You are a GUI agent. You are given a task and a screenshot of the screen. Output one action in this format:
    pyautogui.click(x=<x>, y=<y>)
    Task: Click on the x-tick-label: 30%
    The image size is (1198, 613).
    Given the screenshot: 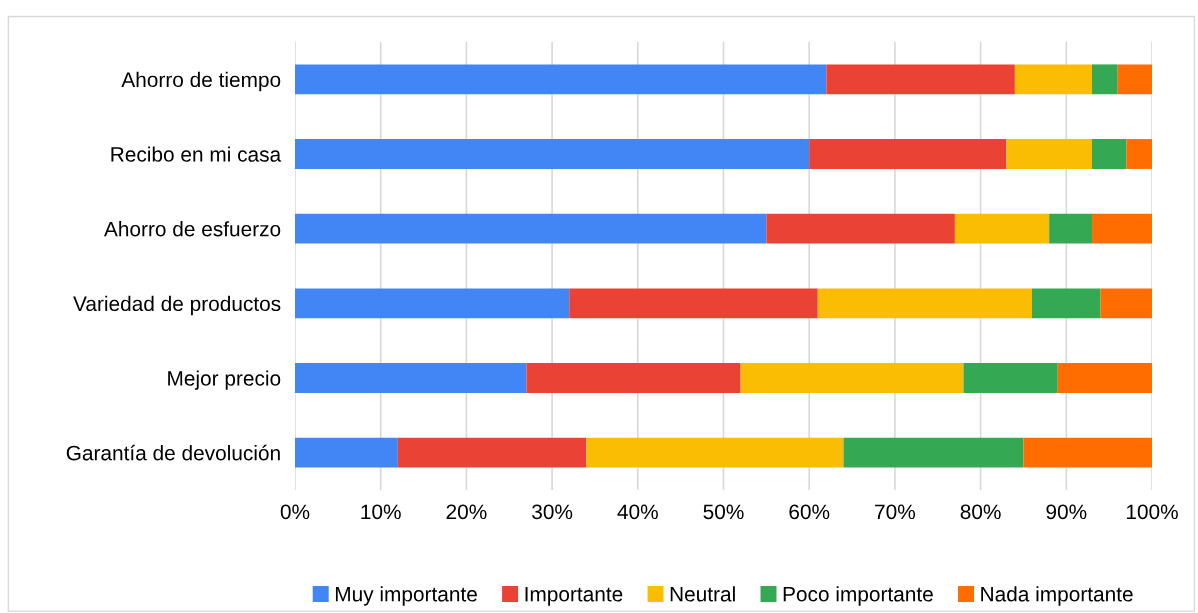 What is the action you would take?
    pyautogui.click(x=552, y=512)
    